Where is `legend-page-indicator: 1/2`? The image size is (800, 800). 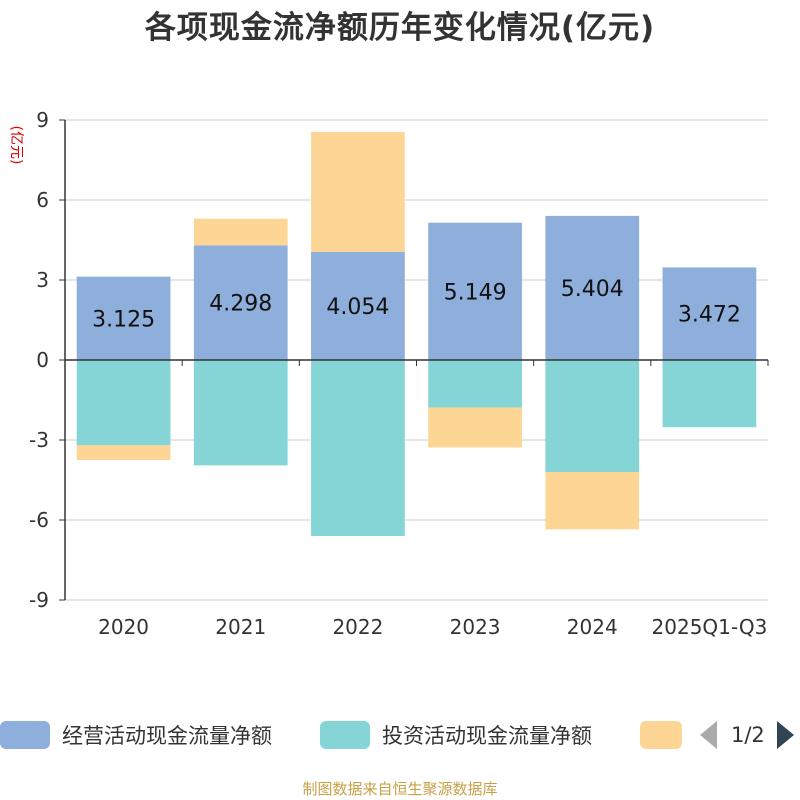
legend-page-indicator: 1/2 is located at coordinates (748, 735).